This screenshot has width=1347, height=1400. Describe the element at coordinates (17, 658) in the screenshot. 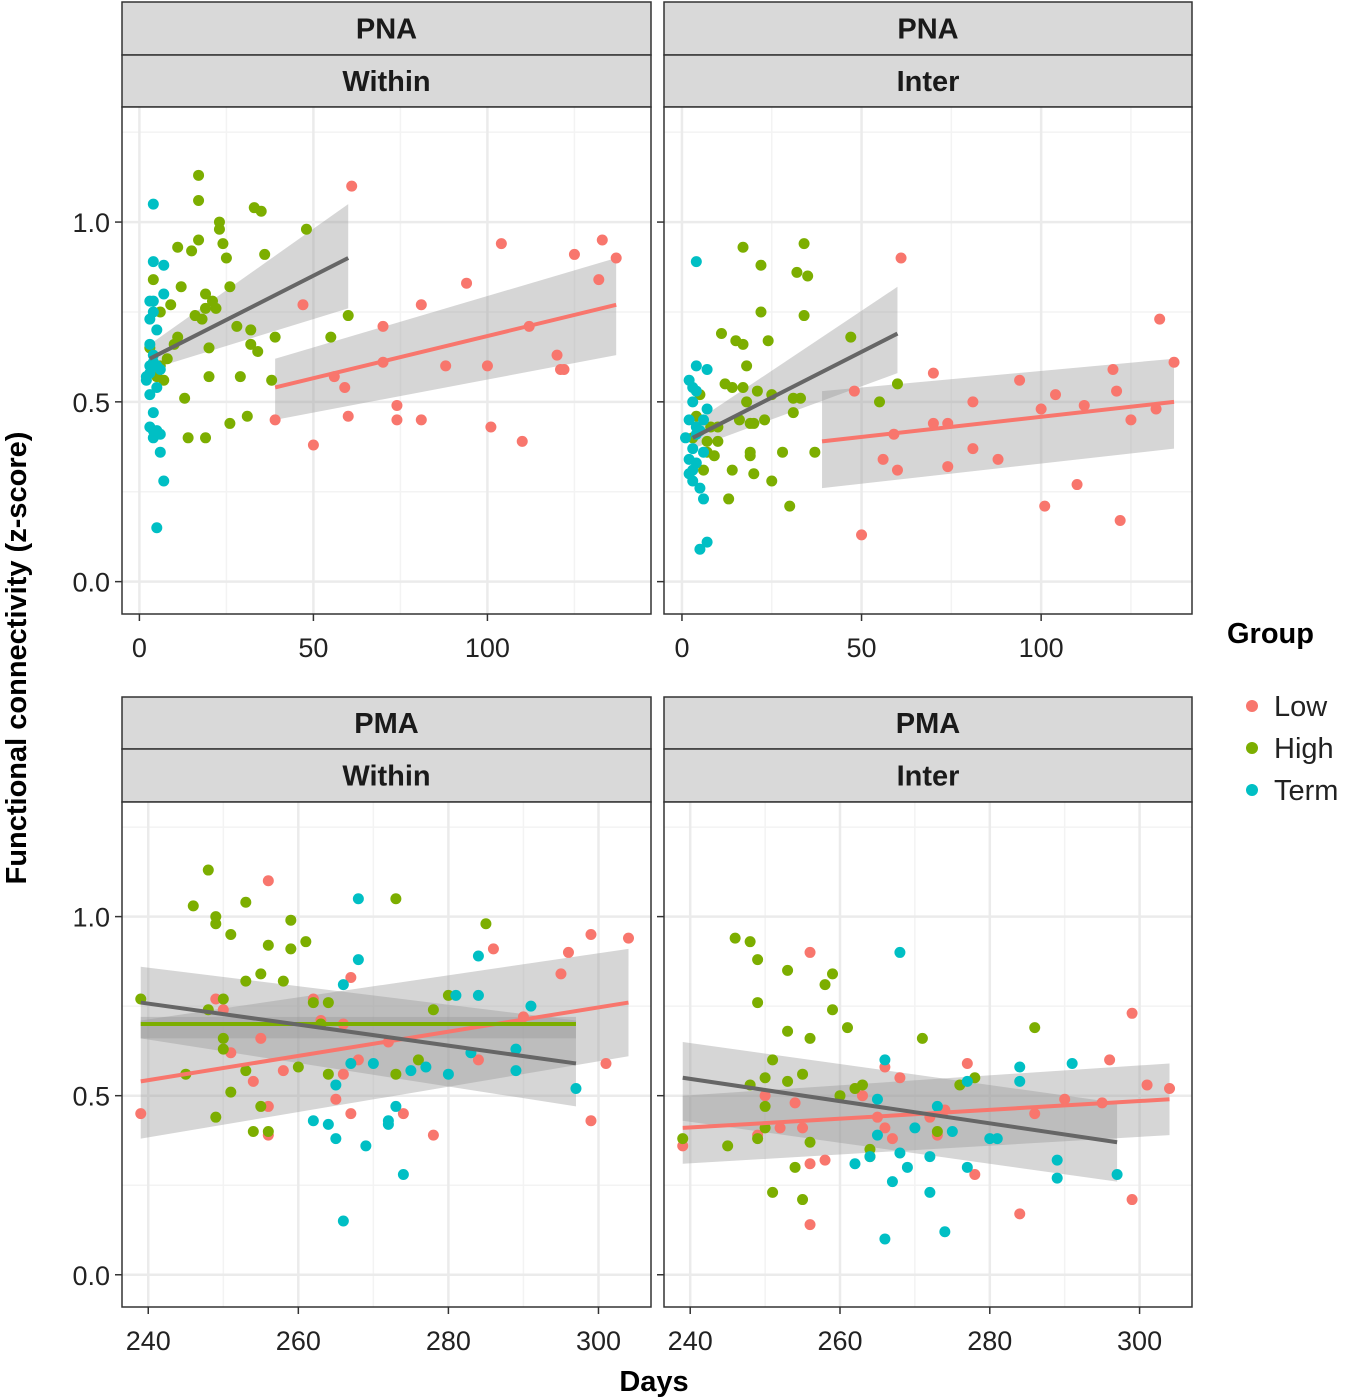

I see `y-axis-title: Functional connectivity (z-score)` at that location.